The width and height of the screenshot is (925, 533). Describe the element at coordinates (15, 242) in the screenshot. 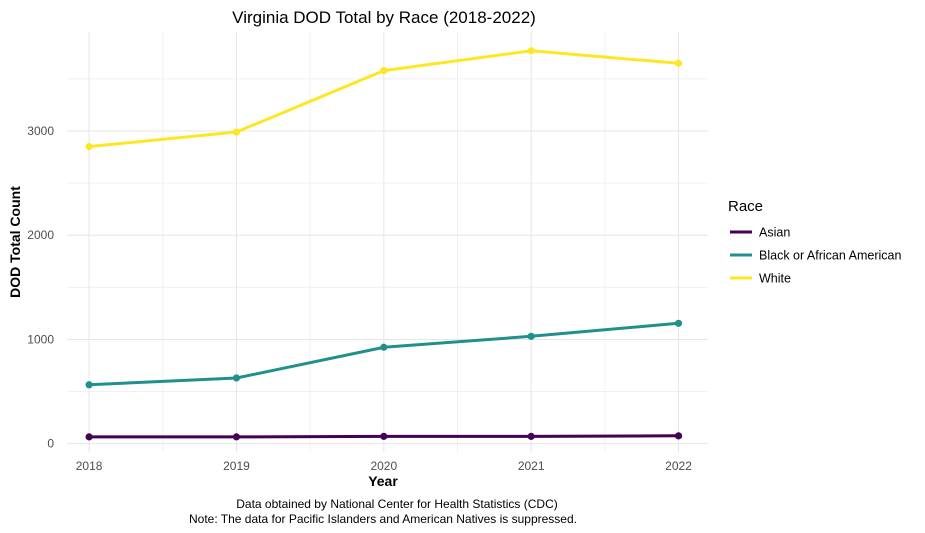

I see `y-axis-title: DOD Total Count` at that location.